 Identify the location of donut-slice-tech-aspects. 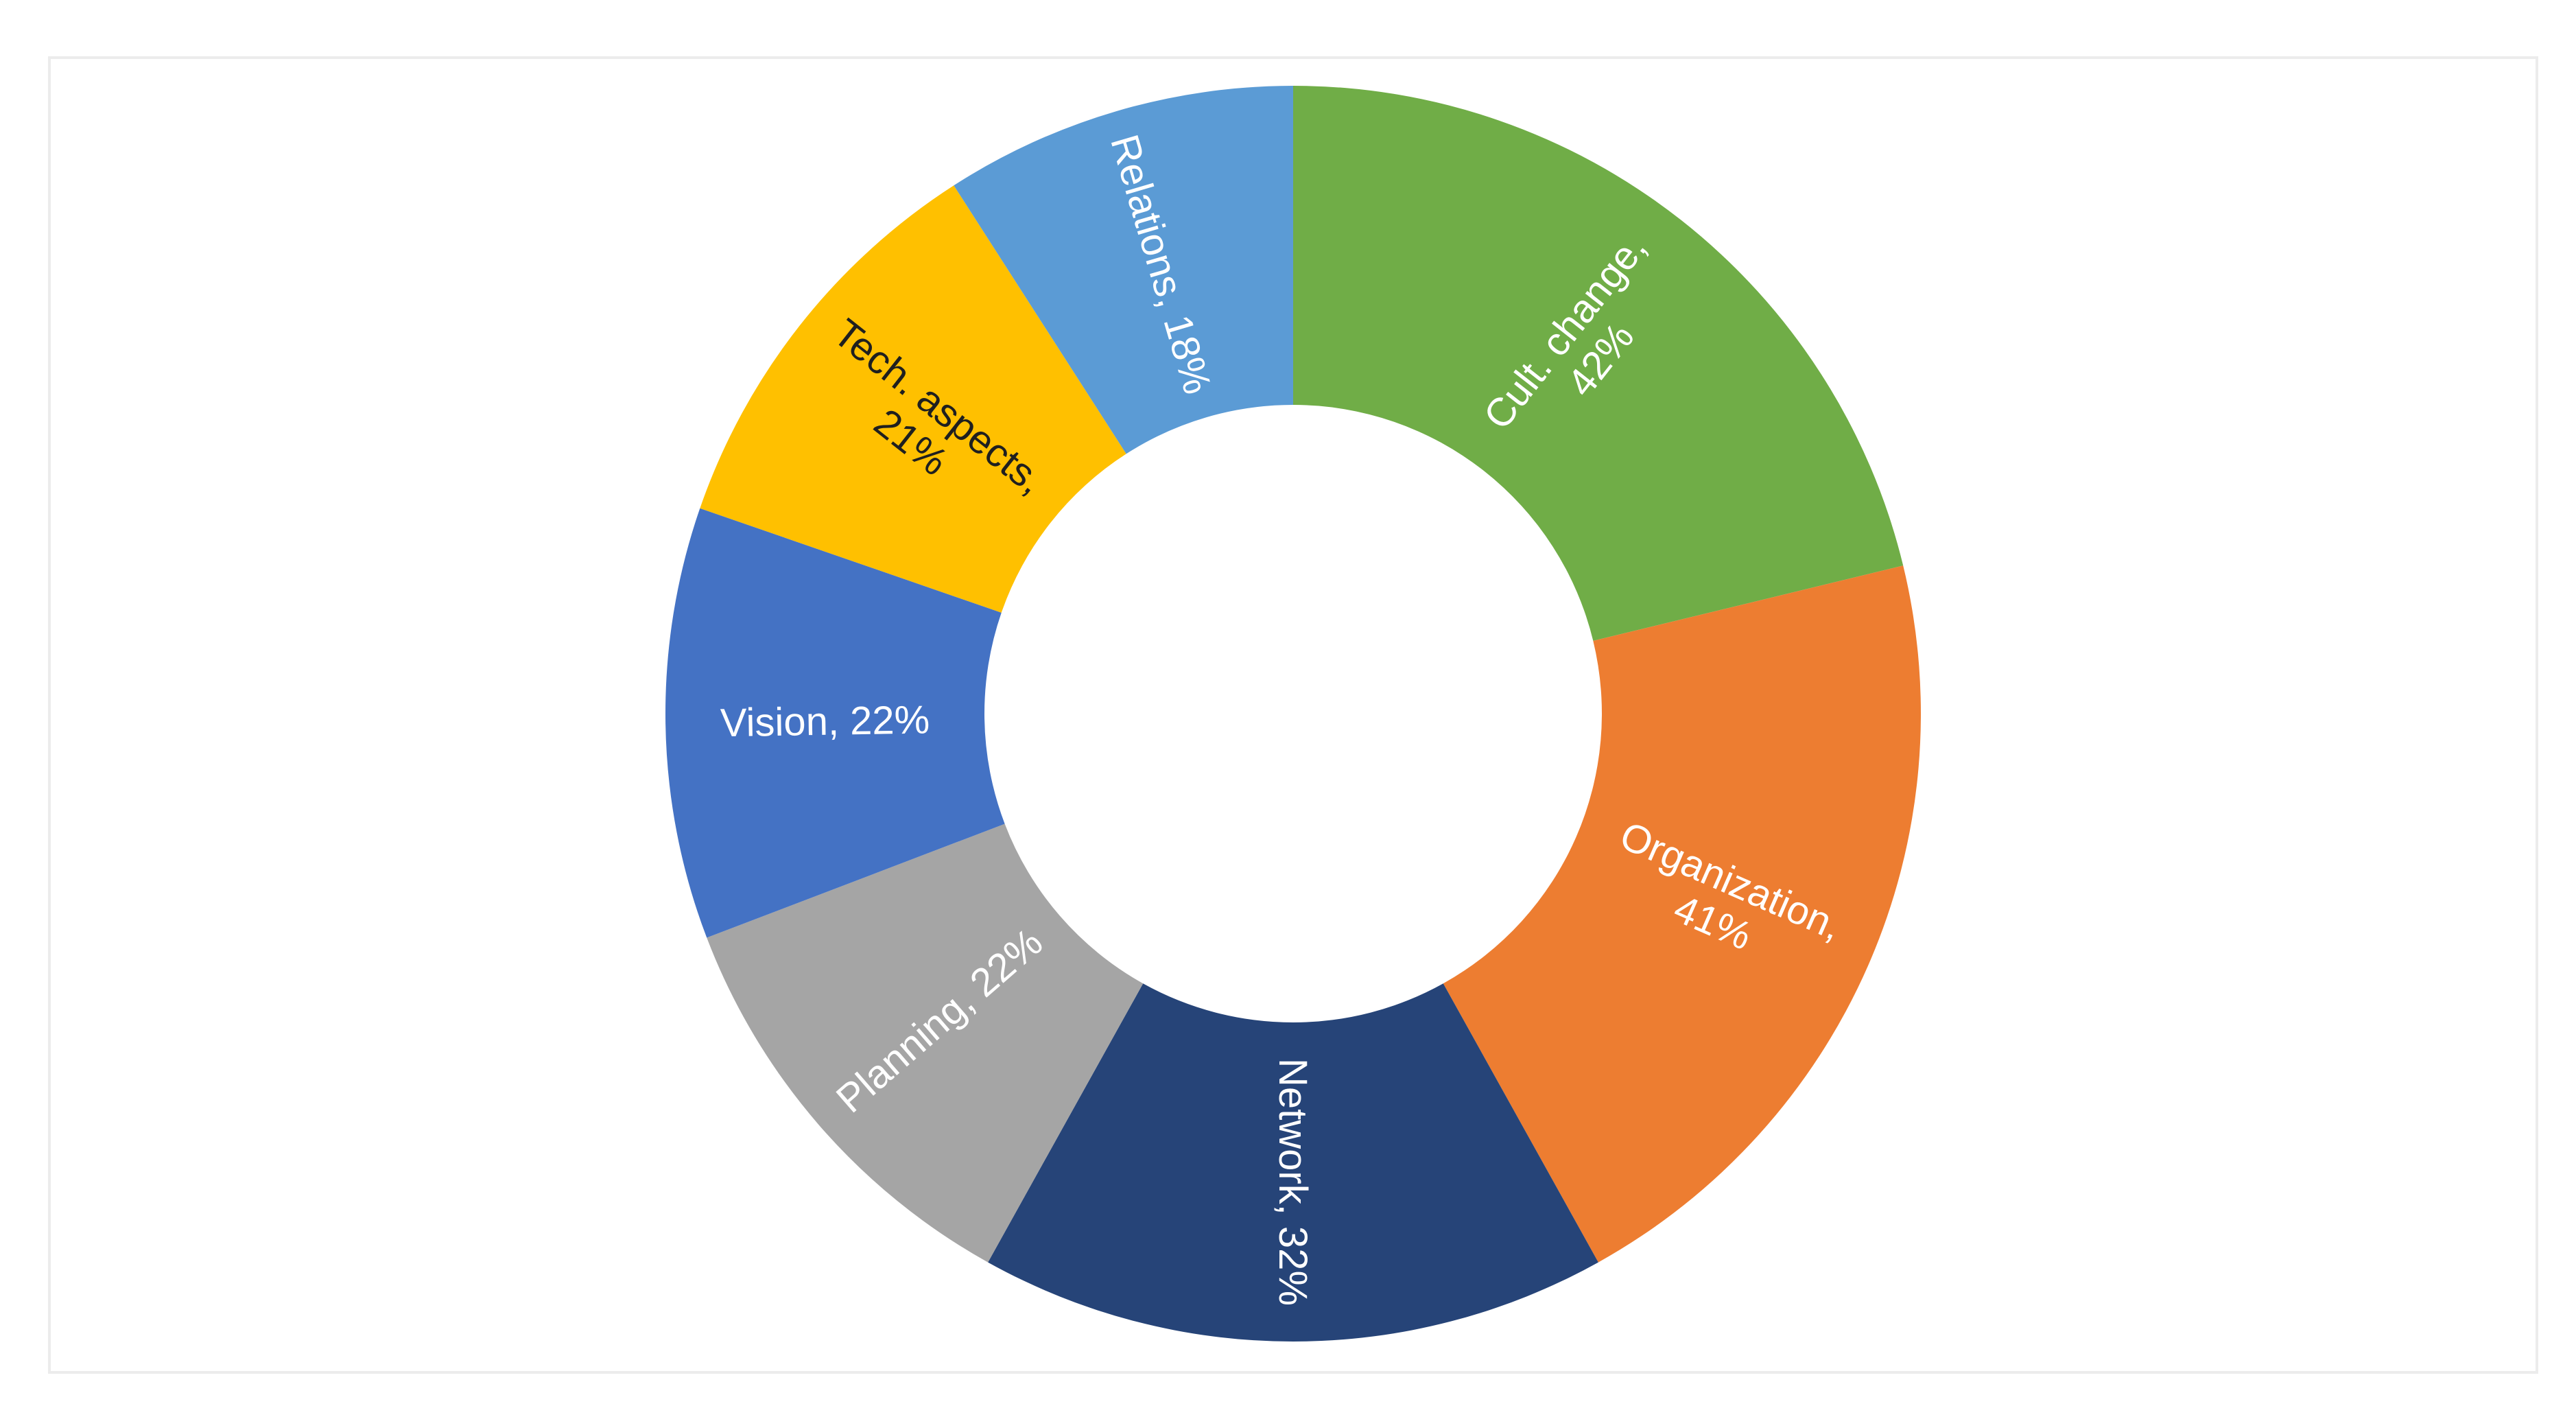
(913, 399).